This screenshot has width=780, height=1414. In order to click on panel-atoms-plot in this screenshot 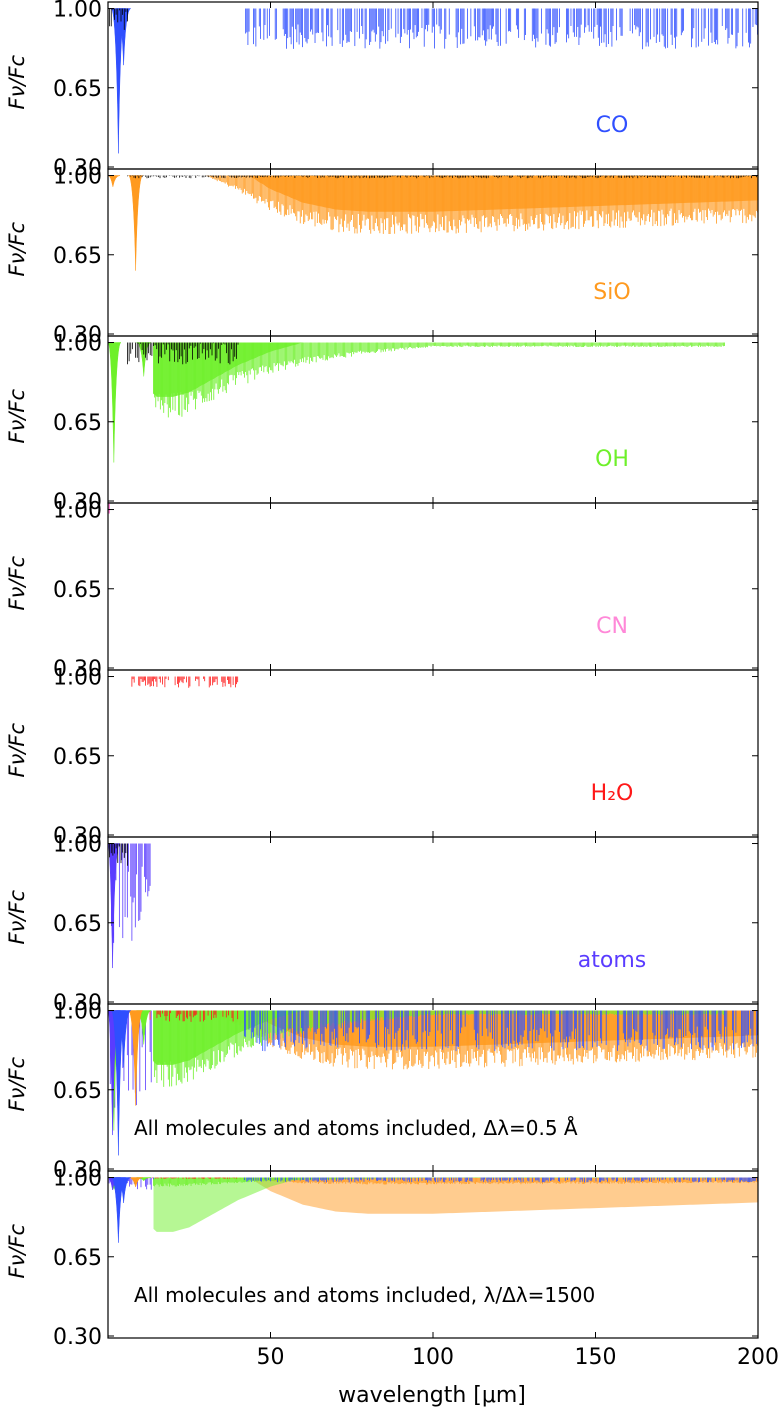, I will do `click(129, 906)`.